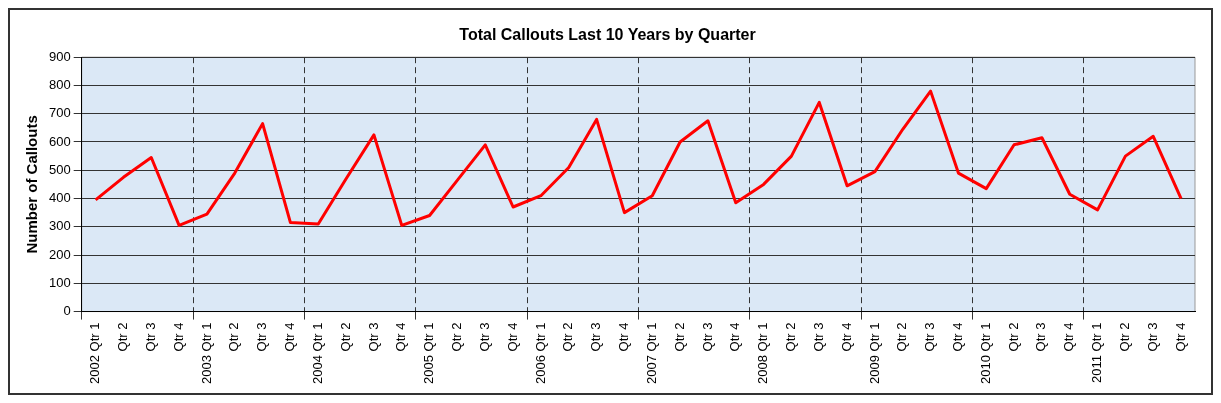 The height and width of the screenshot is (403, 1221). What do you see at coordinates (607, 35) in the screenshot?
I see `chart-title: Total Callouts Last 10 Years by Quarter` at bounding box center [607, 35].